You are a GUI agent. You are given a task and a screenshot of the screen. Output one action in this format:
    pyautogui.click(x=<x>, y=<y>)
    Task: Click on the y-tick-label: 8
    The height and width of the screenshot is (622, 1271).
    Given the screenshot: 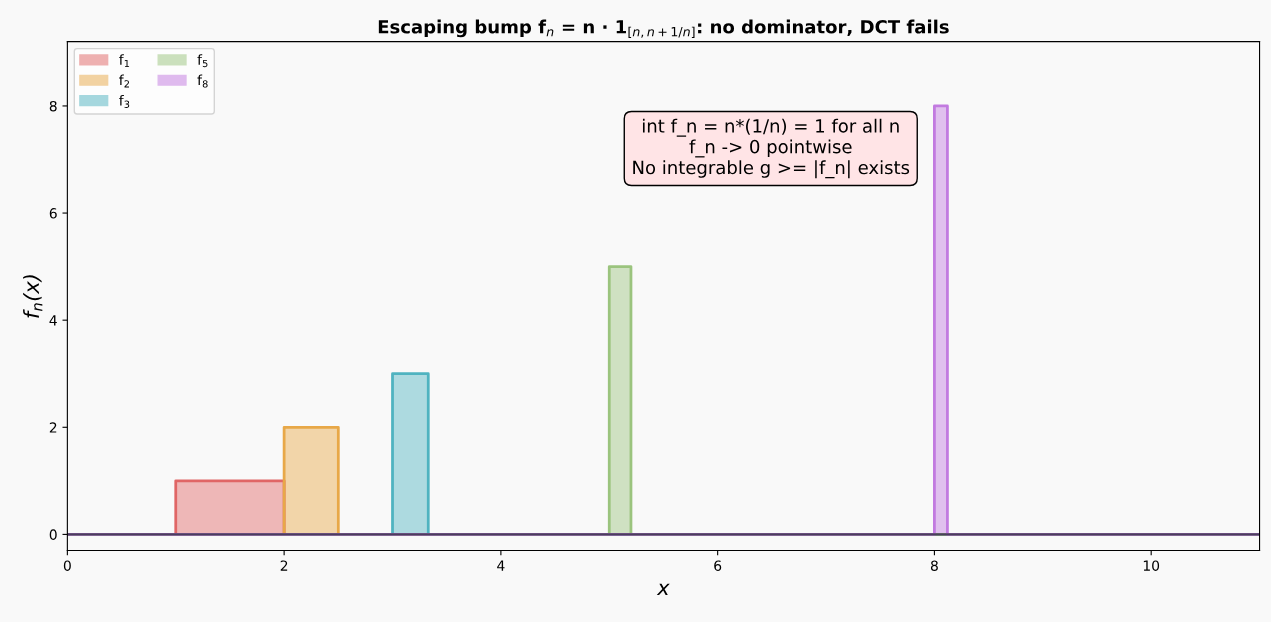 What is the action you would take?
    pyautogui.click(x=53, y=106)
    